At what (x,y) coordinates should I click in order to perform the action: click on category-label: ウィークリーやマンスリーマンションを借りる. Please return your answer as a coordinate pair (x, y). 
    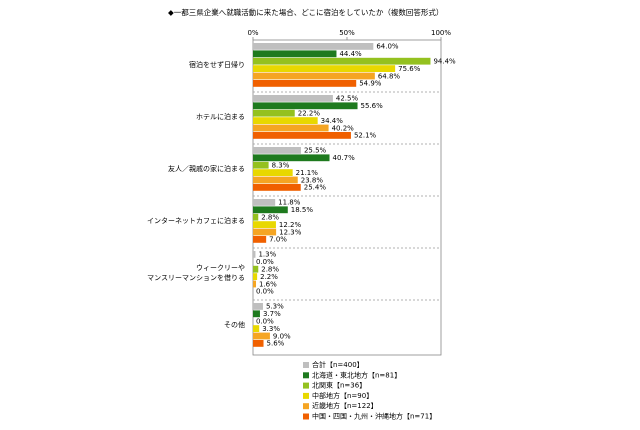
    Looking at the image, I should click on (196, 273).